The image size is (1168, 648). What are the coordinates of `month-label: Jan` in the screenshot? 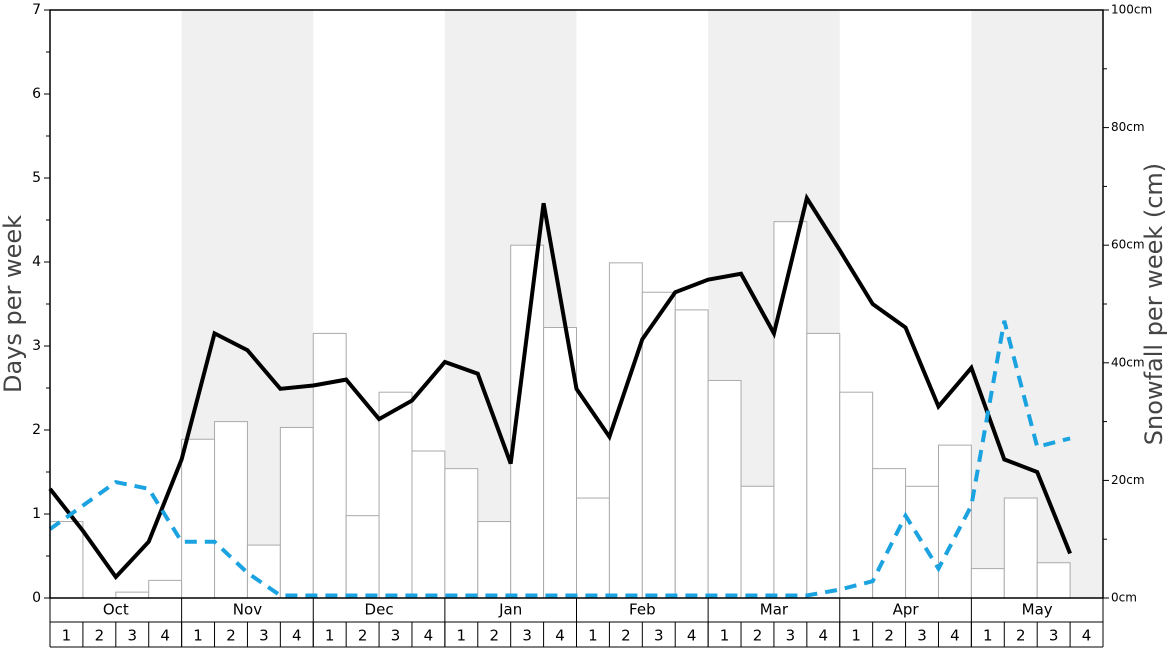 It's located at (510, 610).